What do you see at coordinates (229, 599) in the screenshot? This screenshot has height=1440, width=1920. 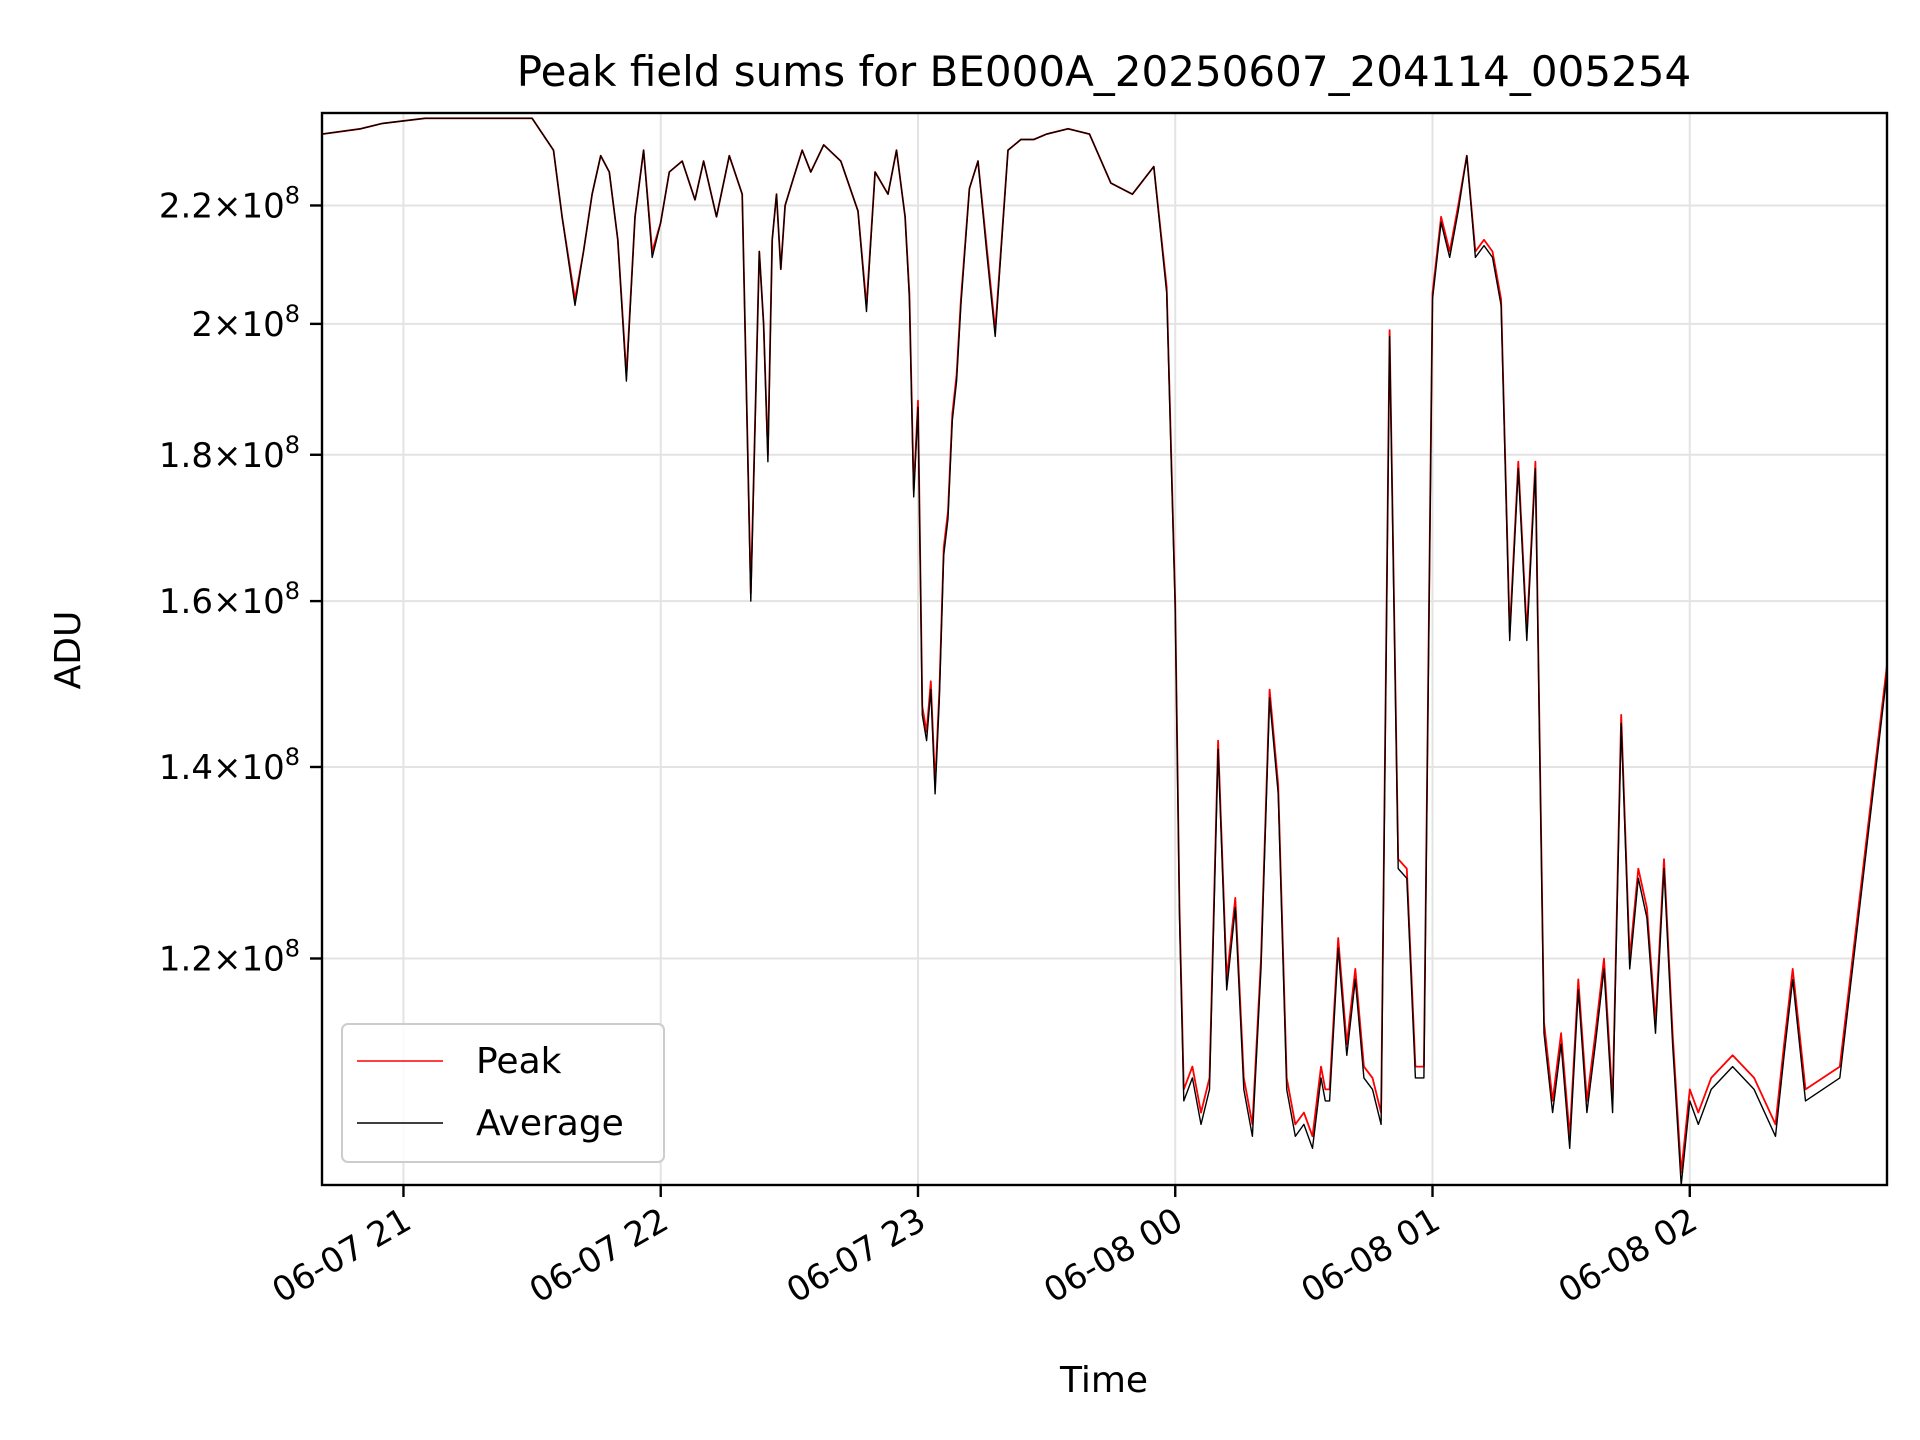 I see `y-tick-label: 1.6×108` at bounding box center [229, 599].